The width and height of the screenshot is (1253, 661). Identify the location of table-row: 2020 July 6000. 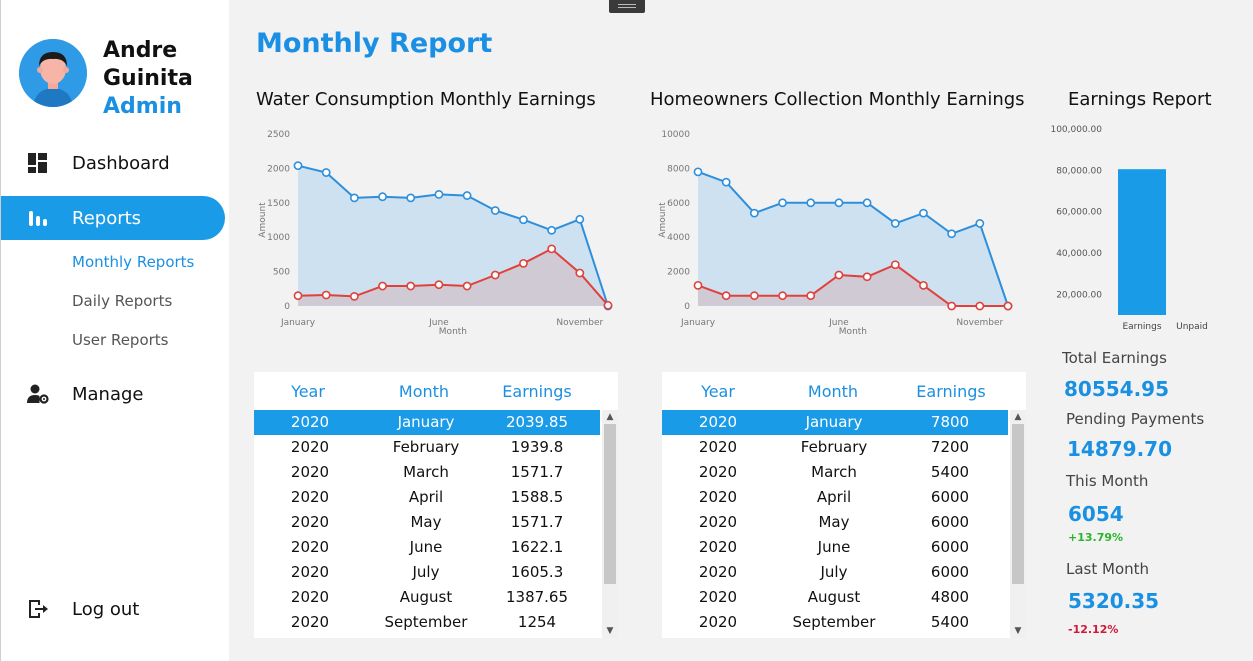
(835, 572).